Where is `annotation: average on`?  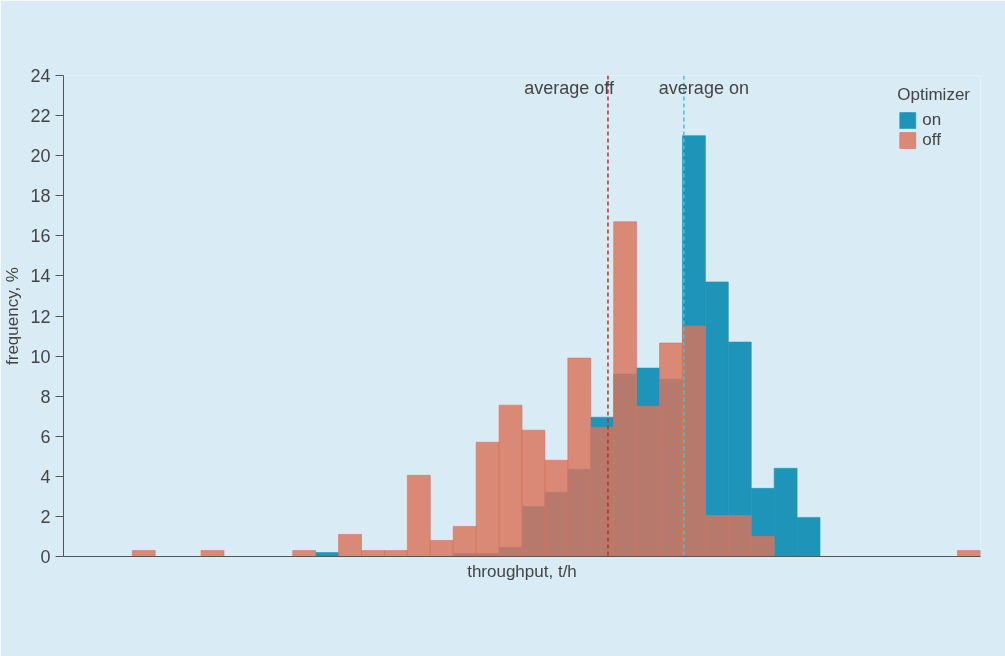 annotation: average on is located at coordinates (703, 87).